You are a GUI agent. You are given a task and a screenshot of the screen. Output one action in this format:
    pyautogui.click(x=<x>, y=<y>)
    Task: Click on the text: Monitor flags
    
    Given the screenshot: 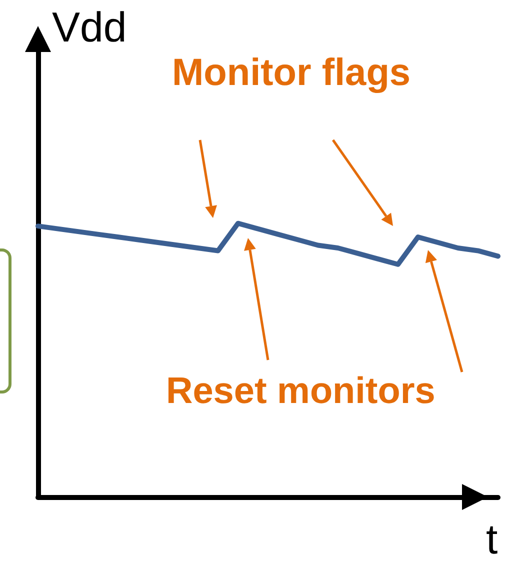 What is the action you would take?
    pyautogui.click(x=291, y=73)
    